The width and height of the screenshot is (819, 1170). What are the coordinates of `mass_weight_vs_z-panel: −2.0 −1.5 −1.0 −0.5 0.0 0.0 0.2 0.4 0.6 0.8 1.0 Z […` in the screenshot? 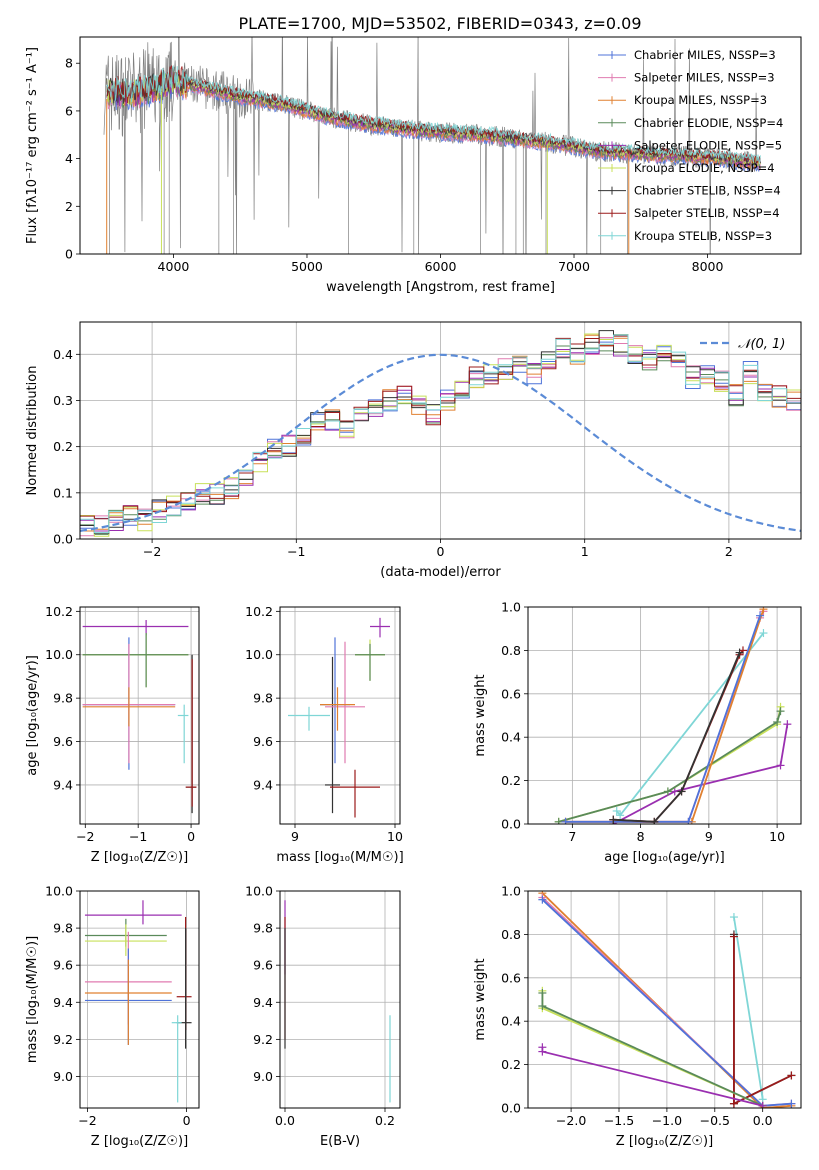 It's located at (637, 1016).